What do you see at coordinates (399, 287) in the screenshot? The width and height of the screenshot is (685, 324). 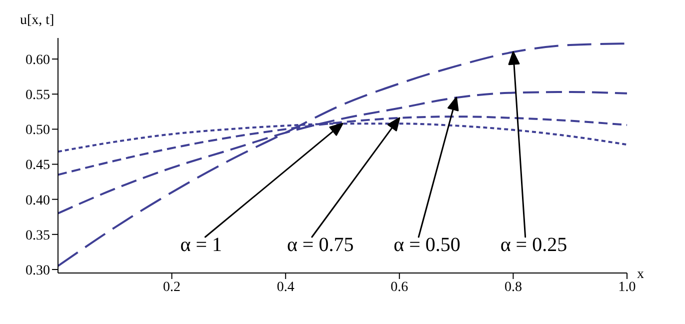 I see `x-tick-label: 0.6` at bounding box center [399, 287].